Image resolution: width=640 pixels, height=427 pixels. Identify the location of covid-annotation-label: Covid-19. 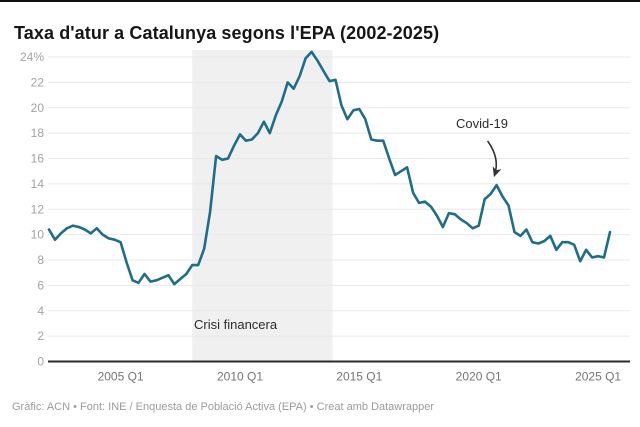
(482, 123).